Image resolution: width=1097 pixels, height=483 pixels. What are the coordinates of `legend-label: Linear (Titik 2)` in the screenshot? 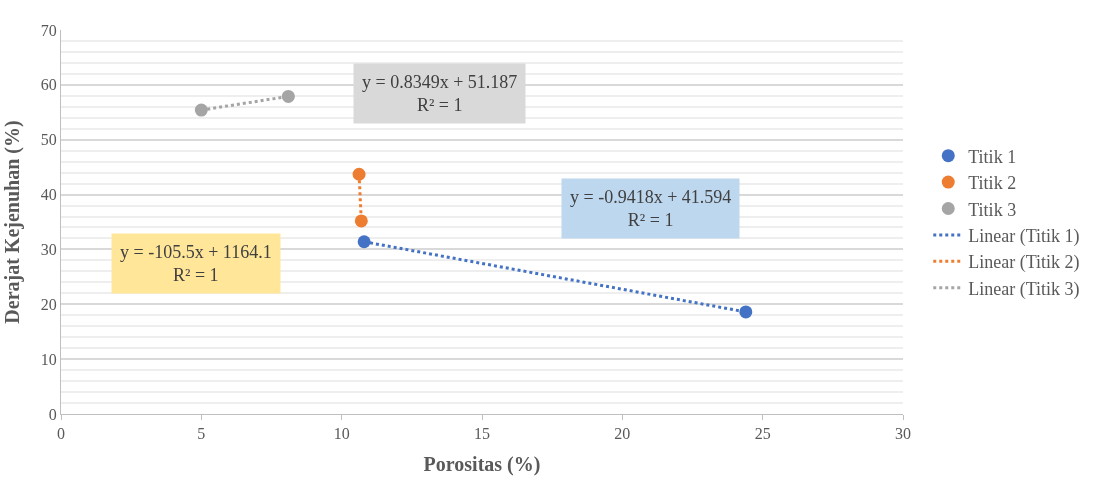 It's located at (1024, 263).